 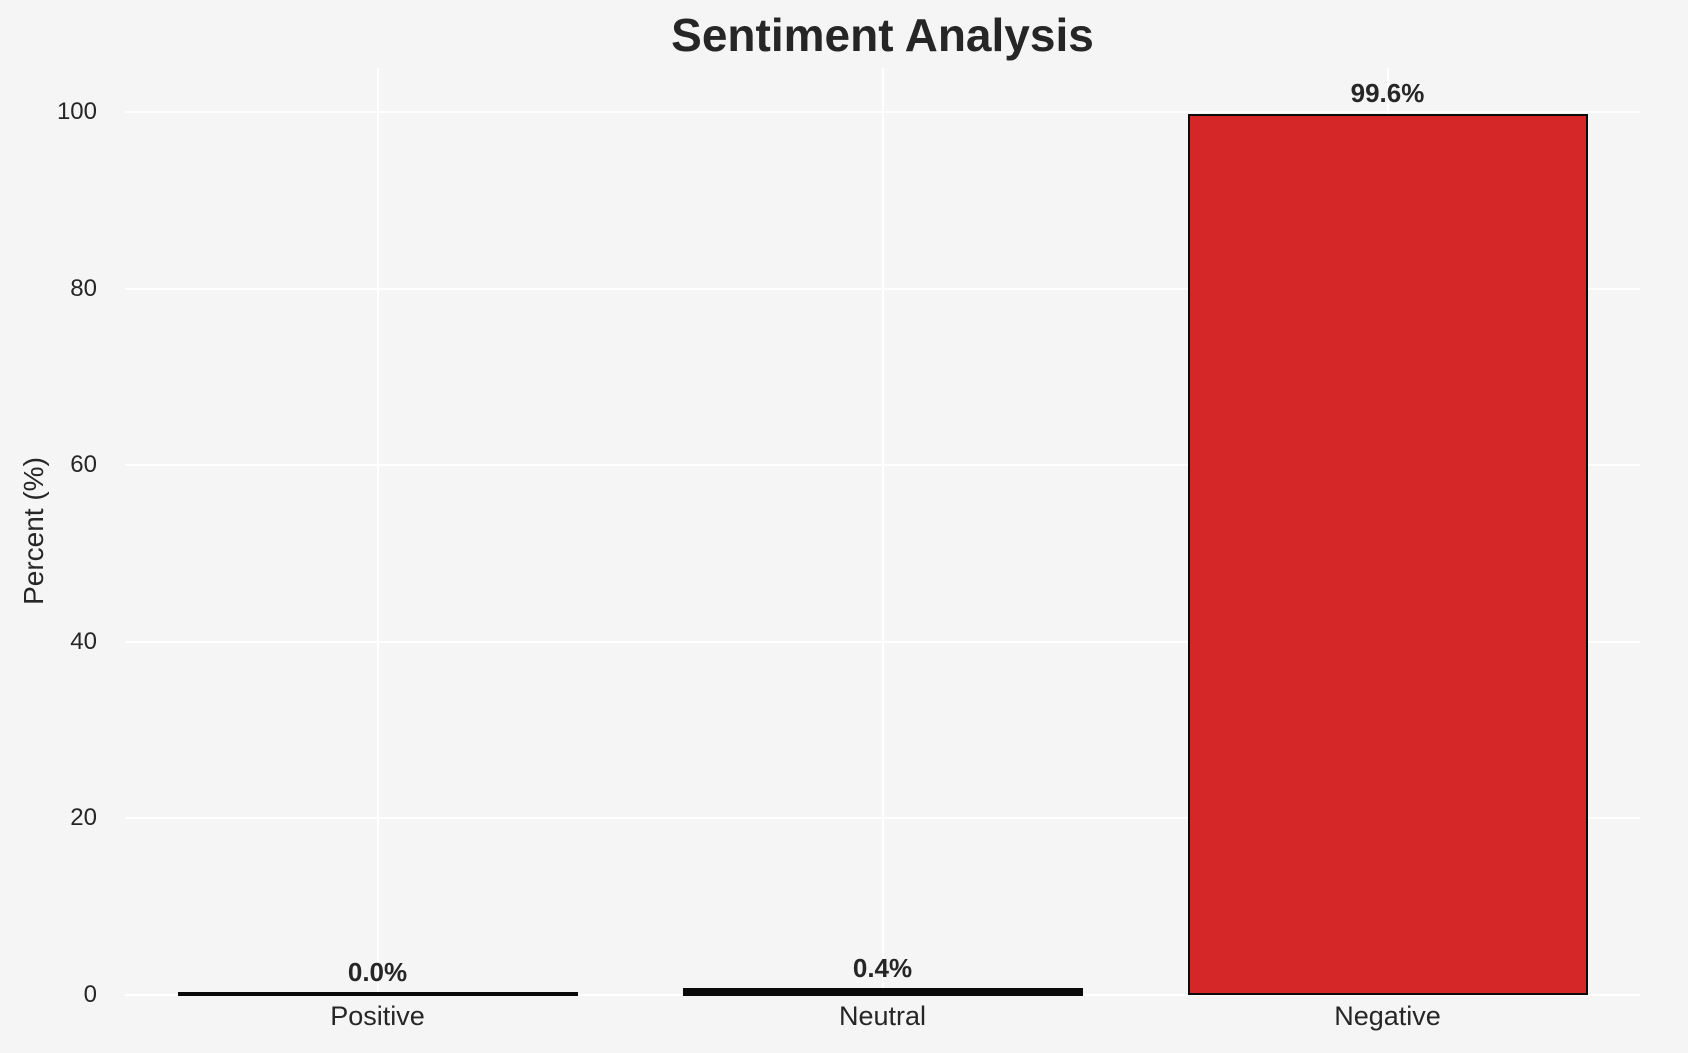 What do you see at coordinates (377, 972) in the screenshot?
I see `value-label-positive: 0.0%` at bounding box center [377, 972].